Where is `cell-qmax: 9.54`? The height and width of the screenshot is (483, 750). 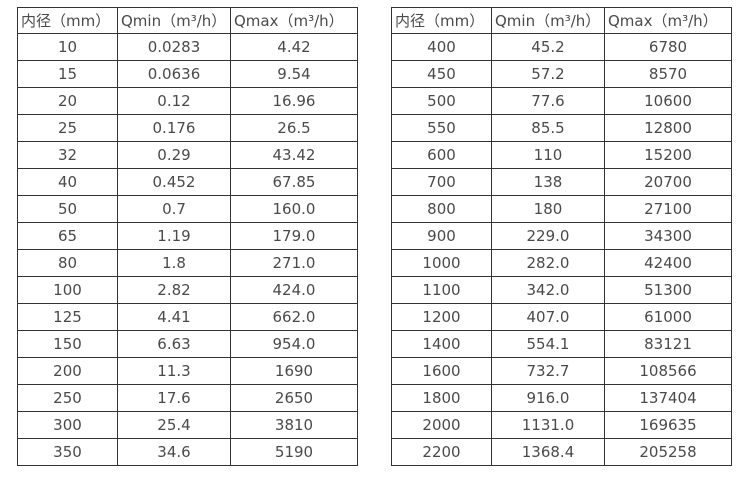
cell-qmax: 9.54 is located at coordinates (294, 74).